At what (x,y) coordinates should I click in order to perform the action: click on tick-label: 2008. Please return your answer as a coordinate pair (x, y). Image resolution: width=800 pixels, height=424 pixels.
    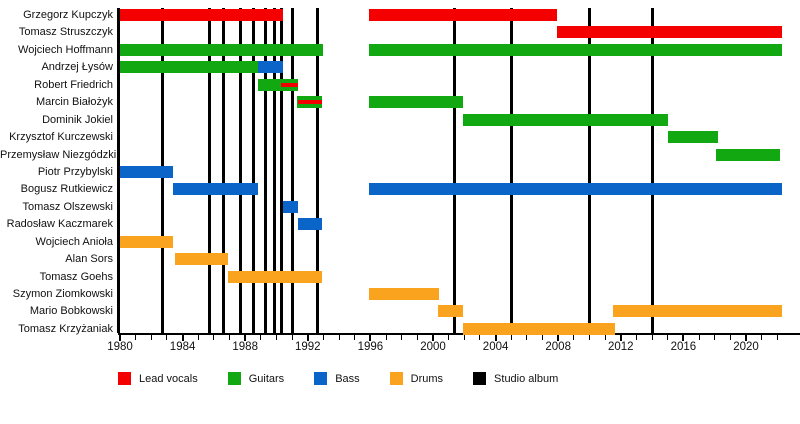
    Looking at the image, I should click on (558, 347).